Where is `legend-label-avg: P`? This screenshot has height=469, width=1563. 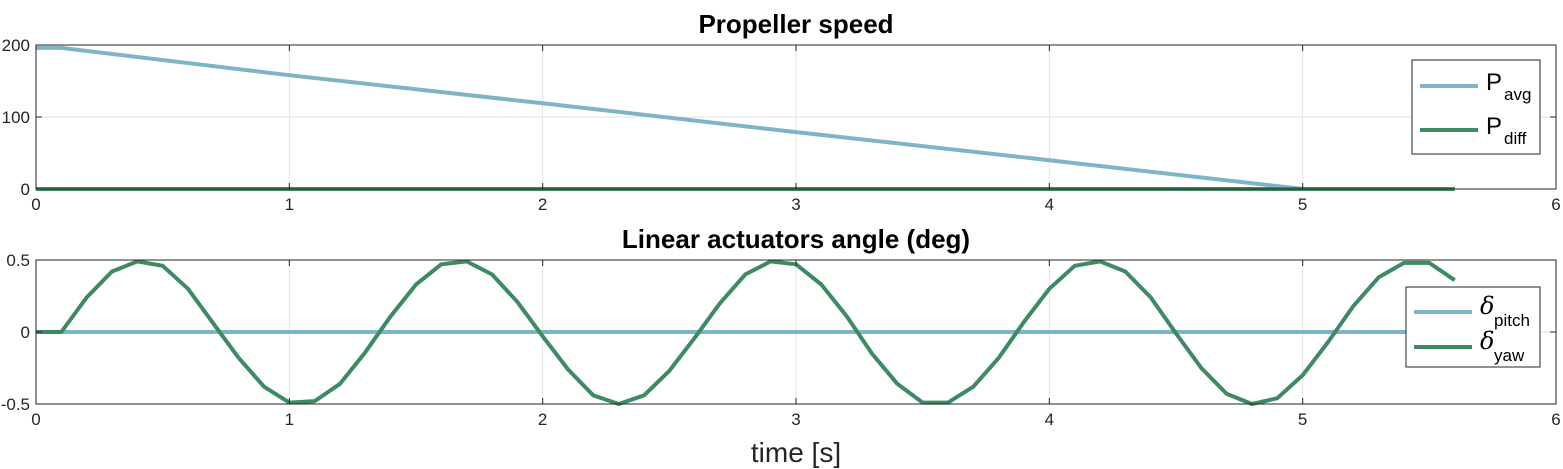
legend-label-avg: P is located at coordinates (1494, 82).